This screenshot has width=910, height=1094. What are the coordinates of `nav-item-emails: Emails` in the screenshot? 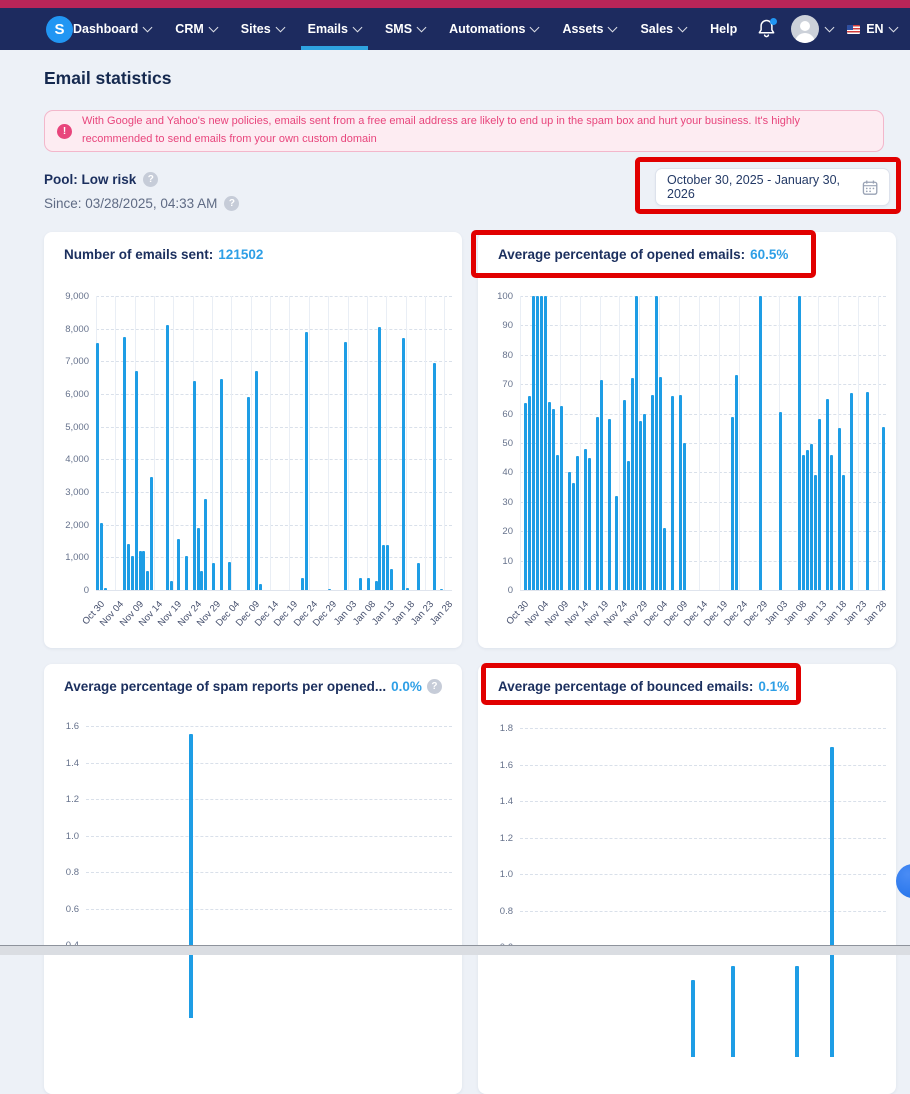 It's located at (334, 29).